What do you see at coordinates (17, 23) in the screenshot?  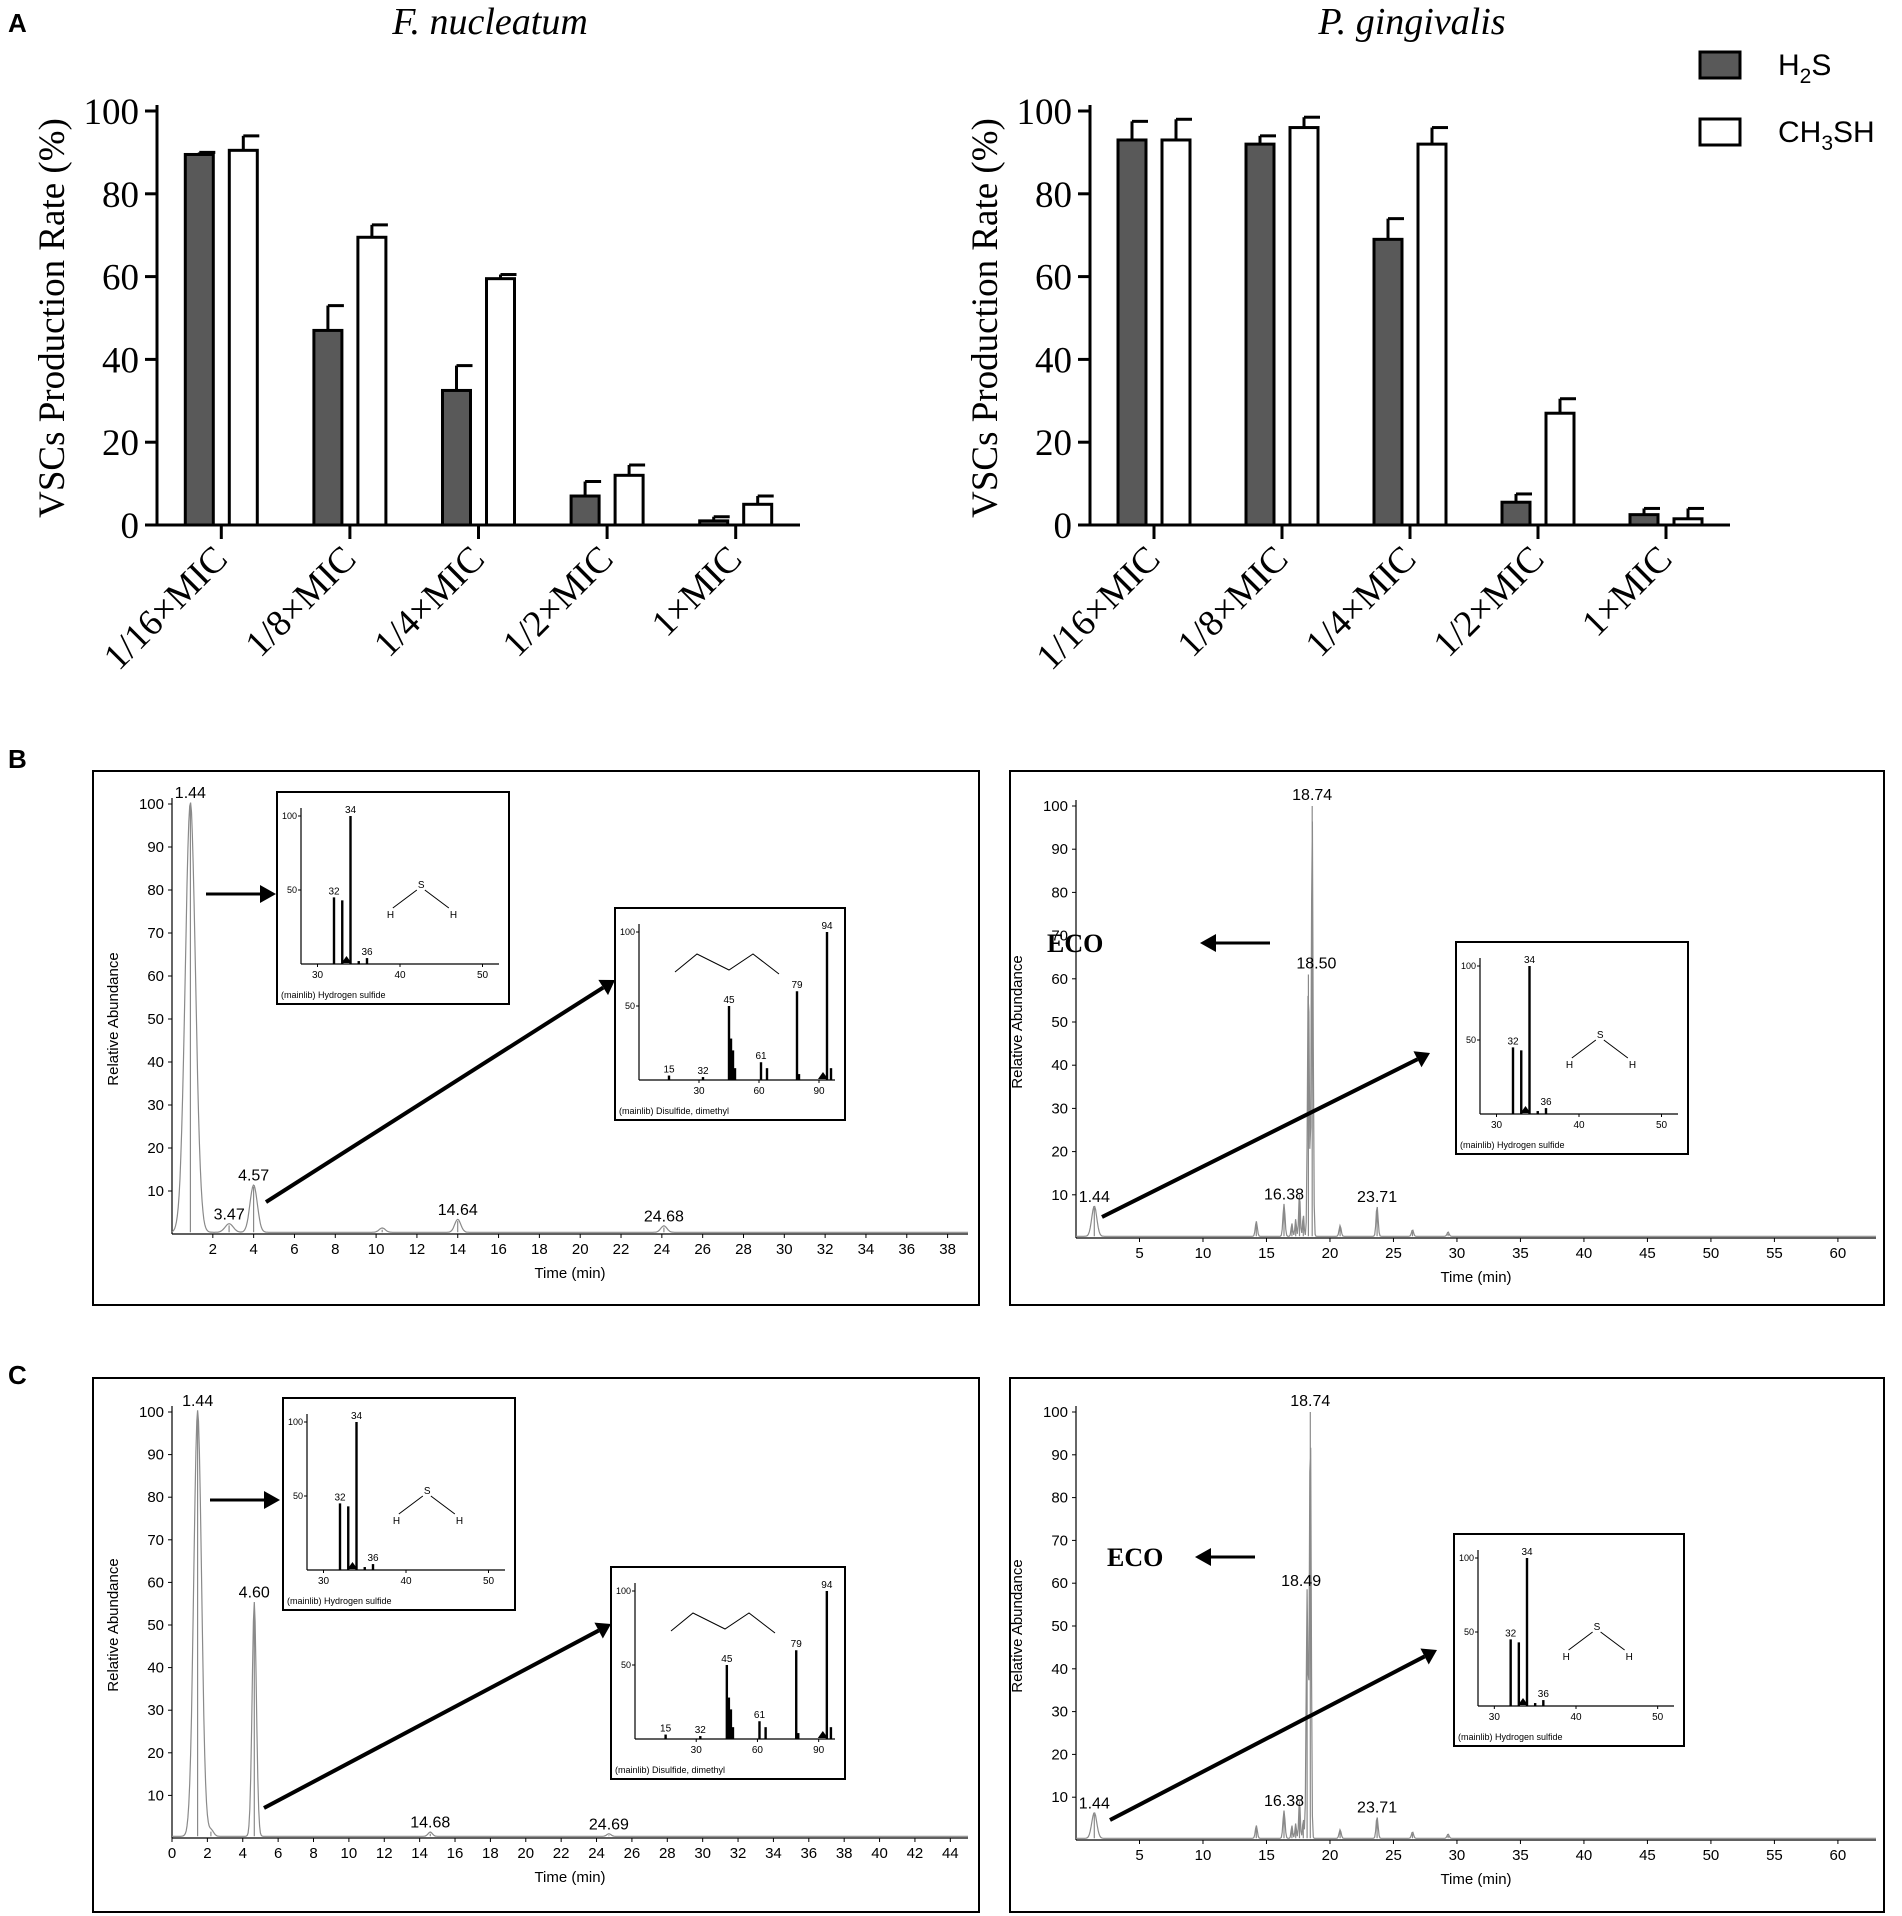 I see `panel-label-a: A` at bounding box center [17, 23].